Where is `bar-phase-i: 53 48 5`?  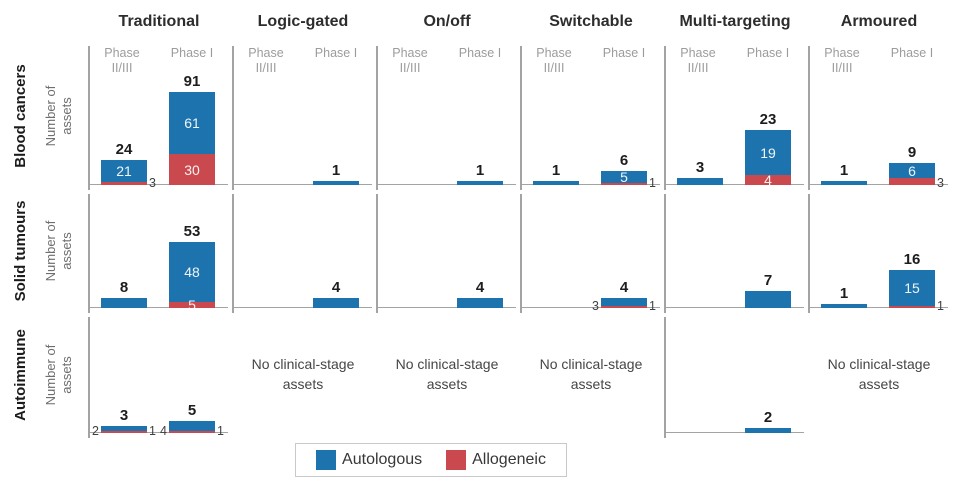
bar-phase-i: 53 48 5 is located at coordinates (192, 268).